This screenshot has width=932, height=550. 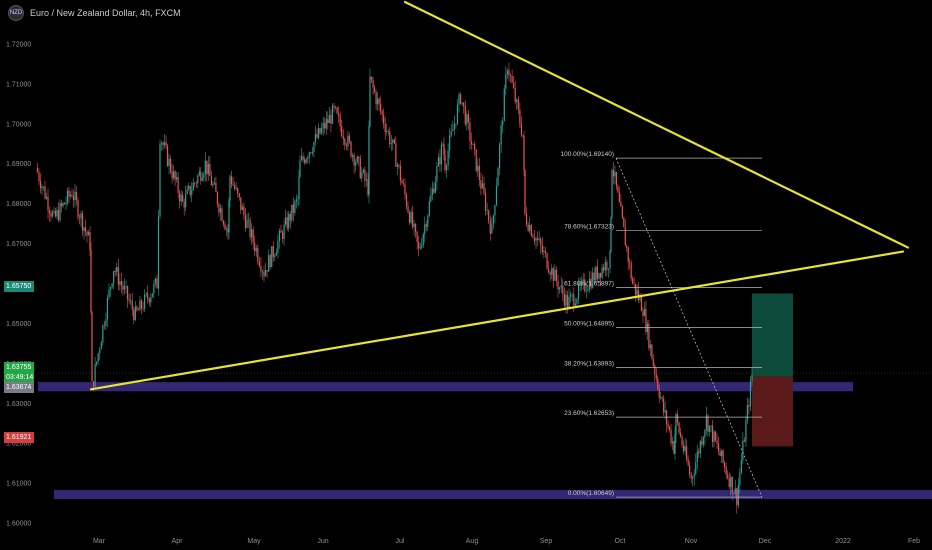 What do you see at coordinates (18, 444) in the screenshot?
I see `y-tick-label: 1.62000` at bounding box center [18, 444].